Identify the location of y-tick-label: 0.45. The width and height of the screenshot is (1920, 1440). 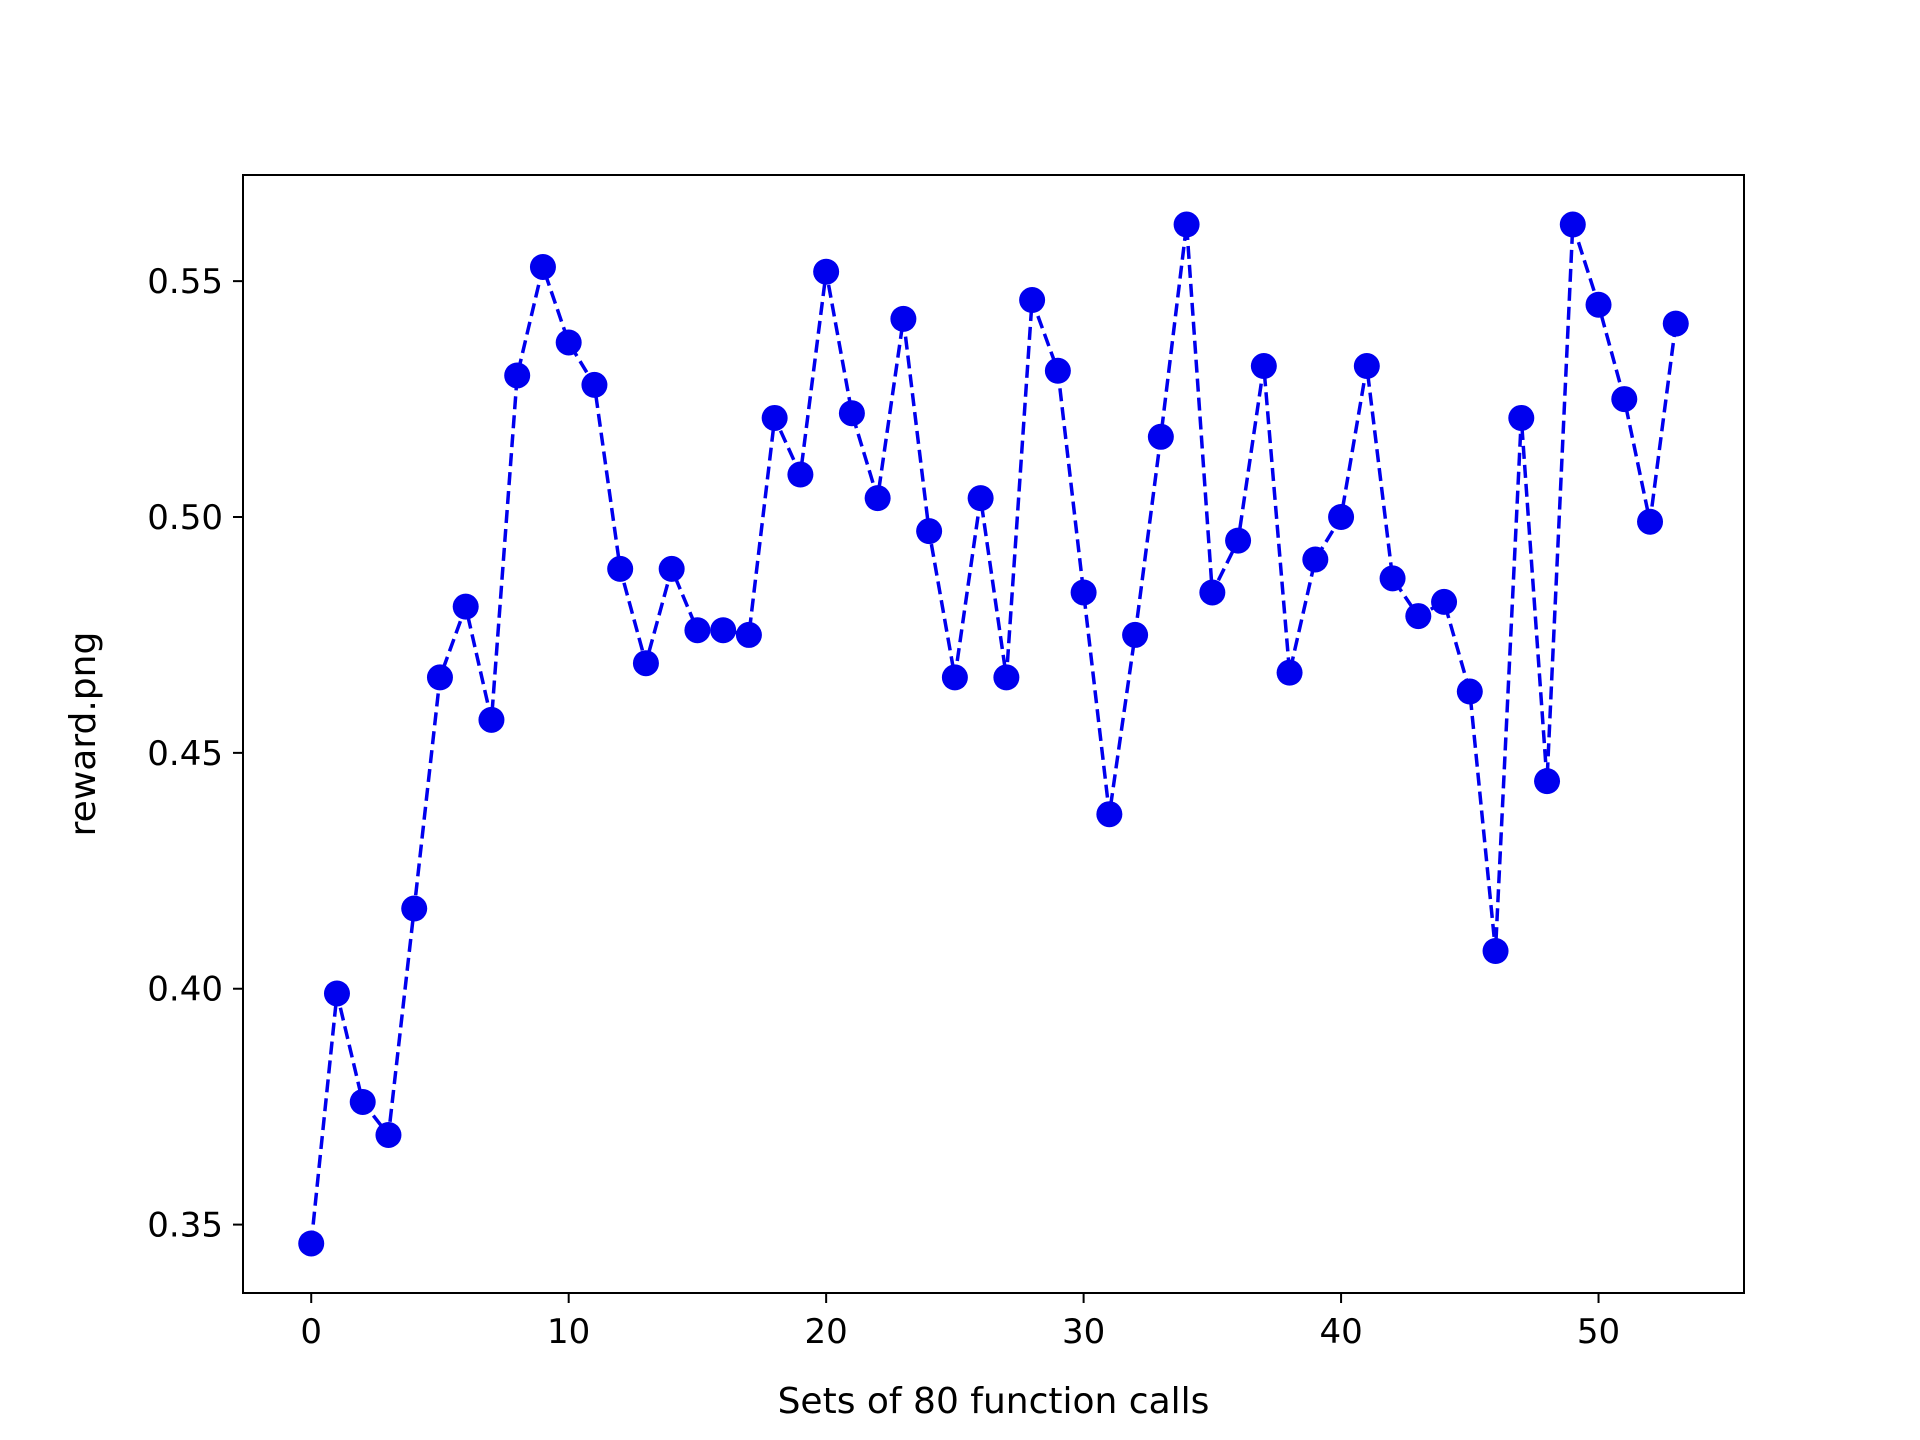
(185, 754).